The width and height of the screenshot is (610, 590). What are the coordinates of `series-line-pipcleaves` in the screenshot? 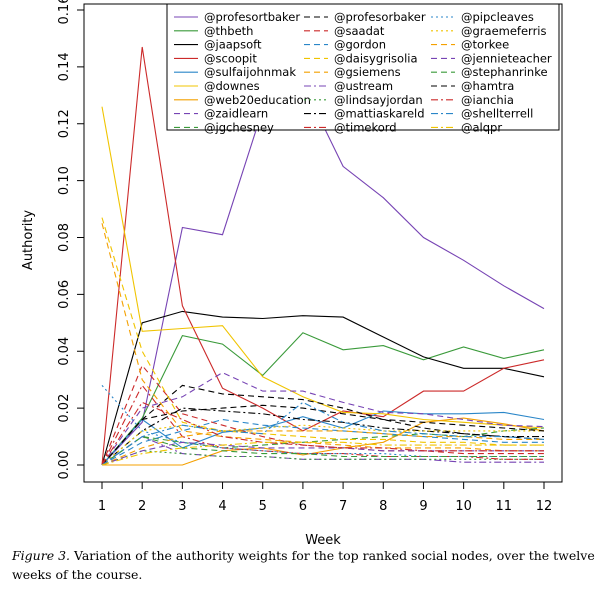 It's located at (322, 421).